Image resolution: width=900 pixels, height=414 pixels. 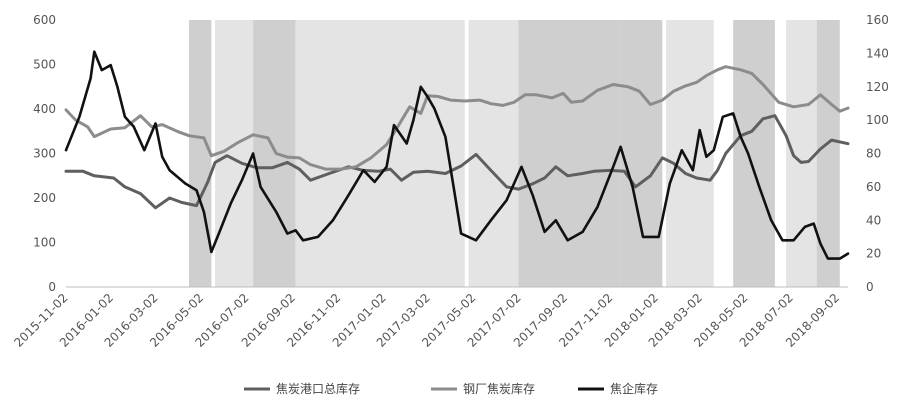 I want to click on y-right-tick-label: 140, so click(x=877, y=53).